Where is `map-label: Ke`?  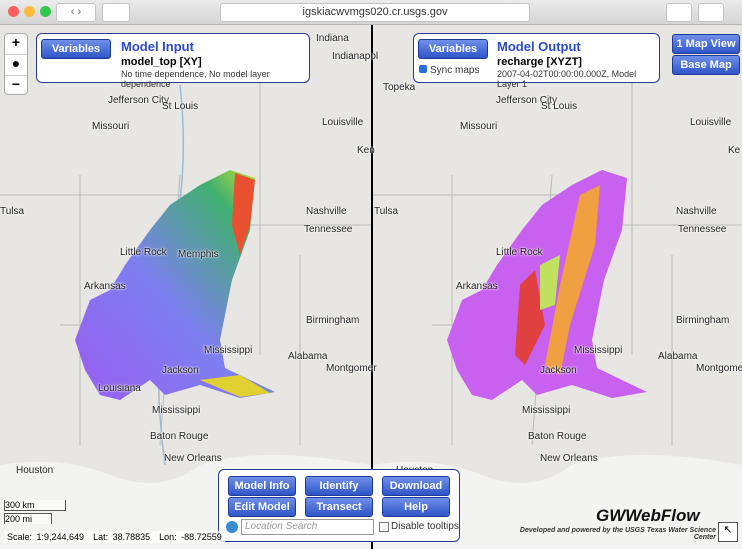 map-label: Ke is located at coordinates (734, 150).